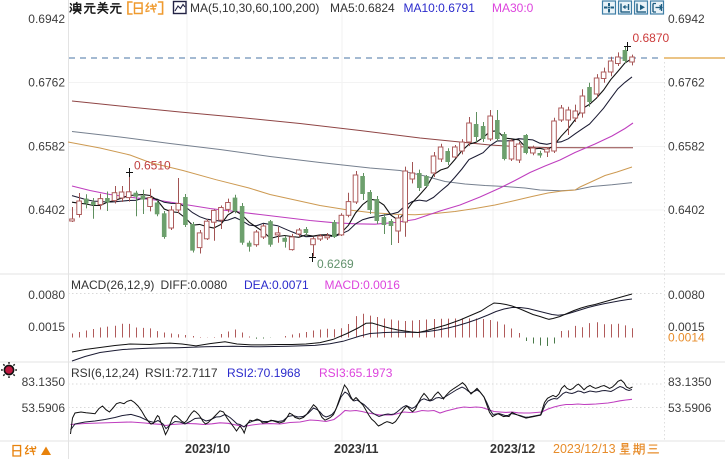  What do you see at coordinates (362, 8) in the screenshot?
I see `svg-text: MA5:0.6824` at bounding box center [362, 8].